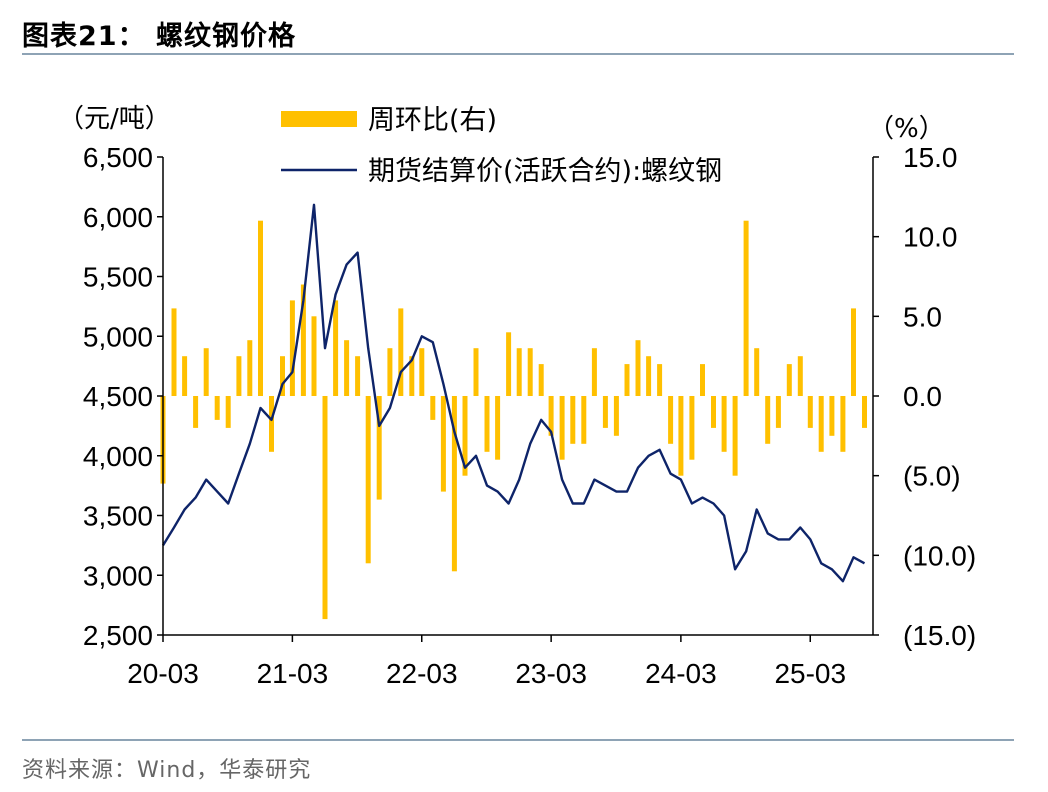 The image size is (1048, 792). What do you see at coordinates (930, 237) in the screenshot?
I see `right-tick-label: 10.0` at bounding box center [930, 237].